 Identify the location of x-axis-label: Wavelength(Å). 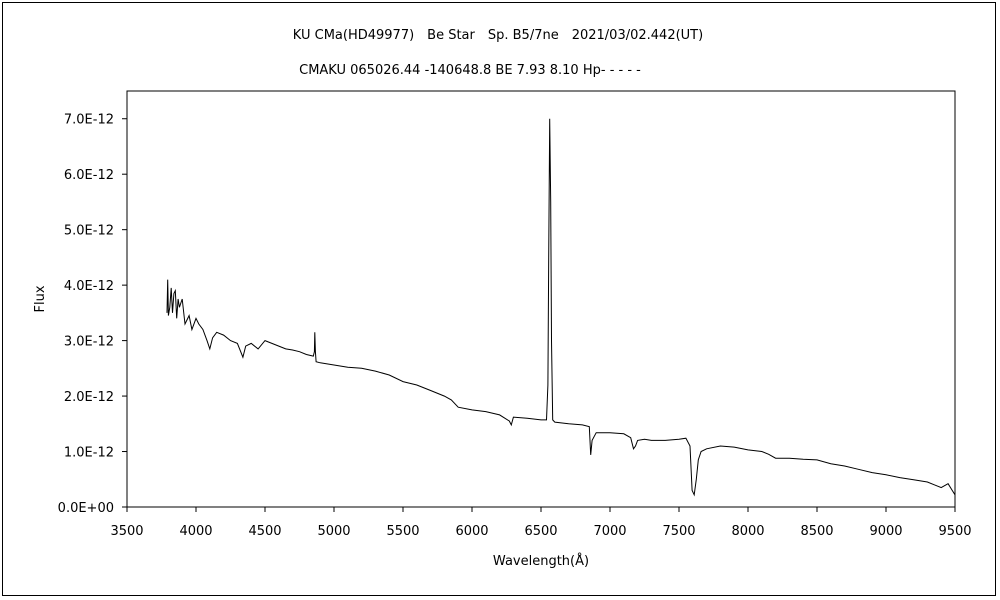
(541, 561).